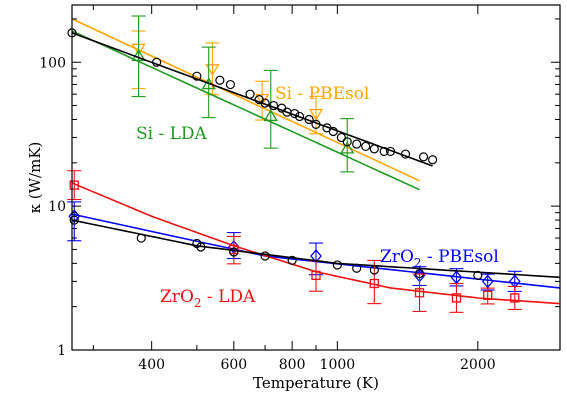 This screenshot has width=567, height=398. I want to click on y-tick-label: 10, so click(57, 207).